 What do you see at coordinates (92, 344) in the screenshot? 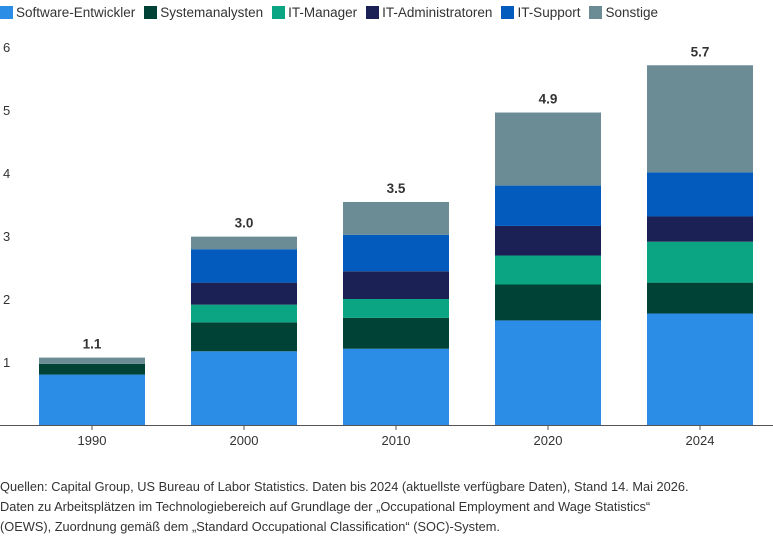
I see `bar-total-label: 1.1` at bounding box center [92, 344].